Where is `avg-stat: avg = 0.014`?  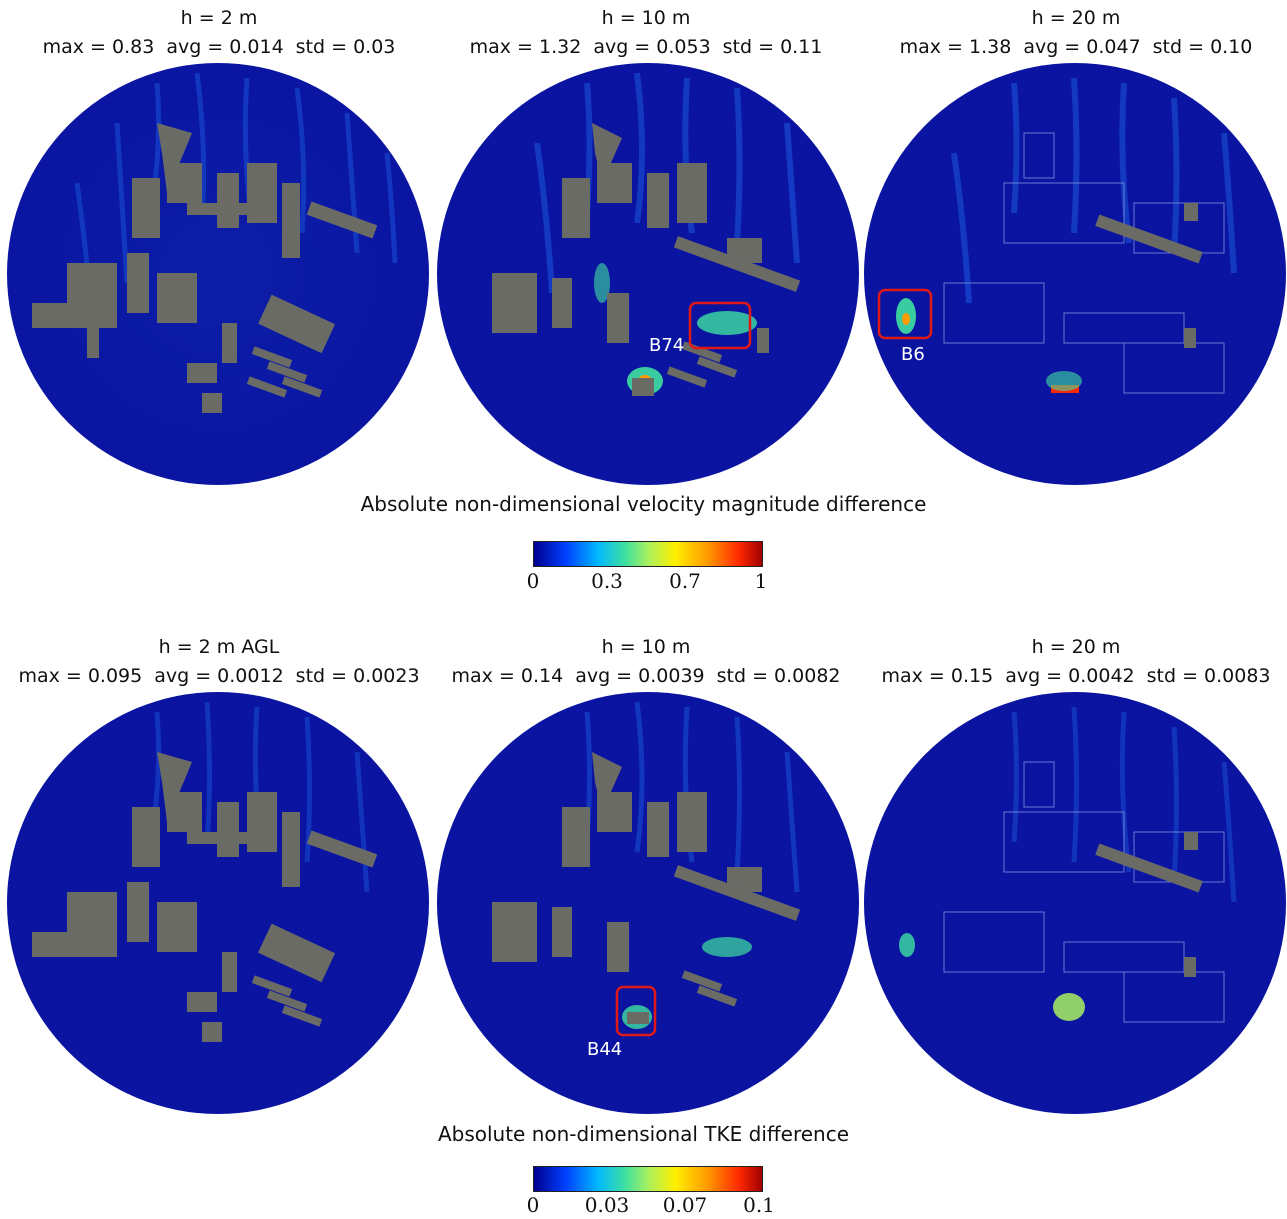
avg-stat: avg = 0.014 is located at coordinates (225, 47).